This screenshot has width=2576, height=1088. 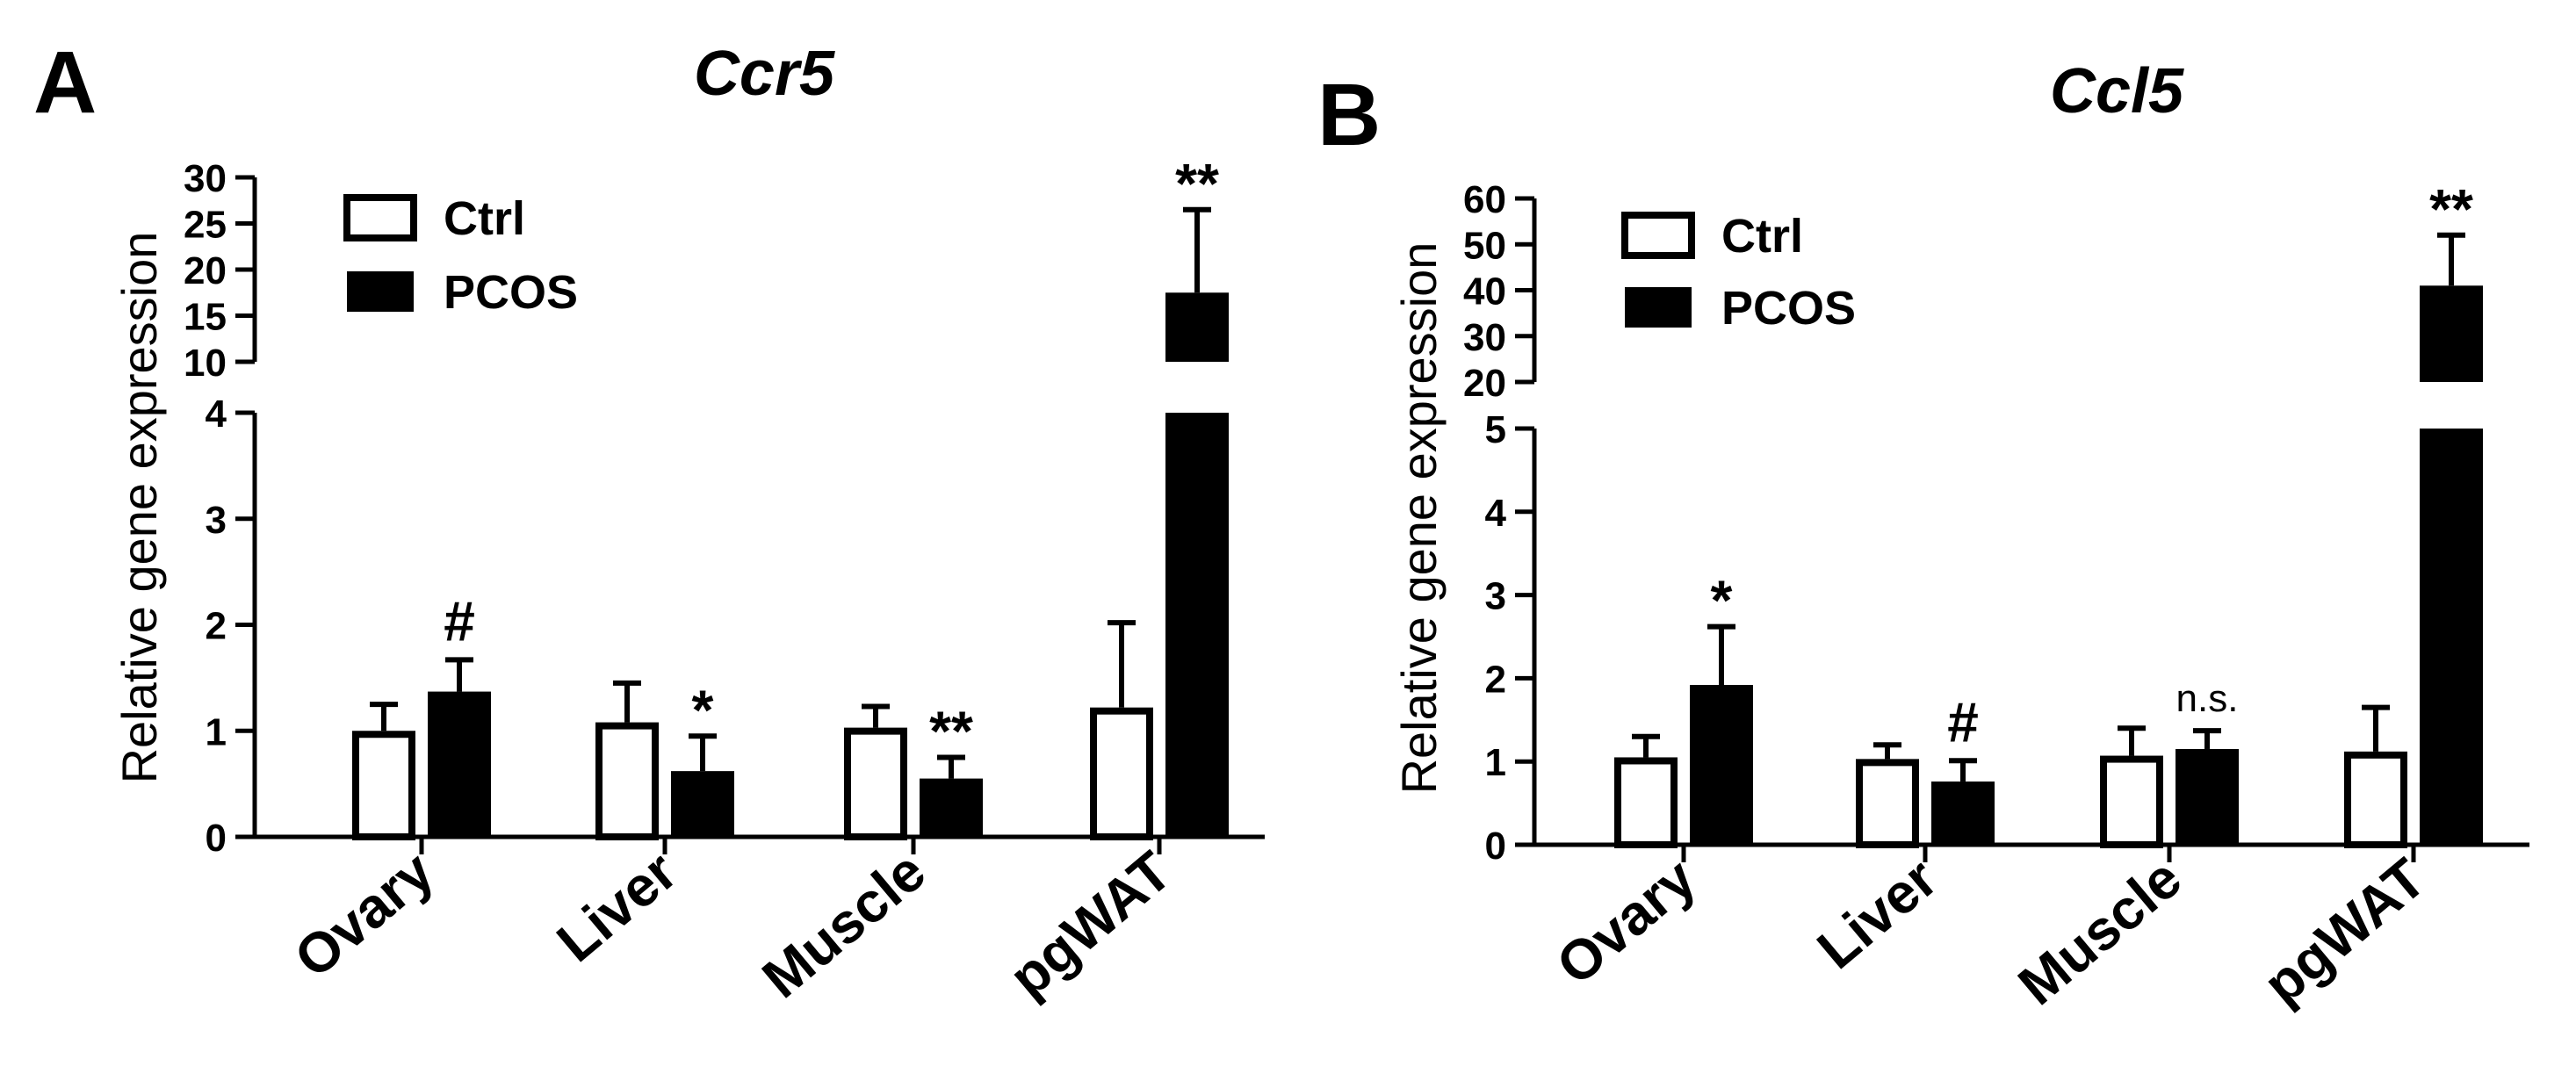 What do you see at coordinates (1484, 245) in the screenshot?
I see `y-tick-label: 50` at bounding box center [1484, 245].